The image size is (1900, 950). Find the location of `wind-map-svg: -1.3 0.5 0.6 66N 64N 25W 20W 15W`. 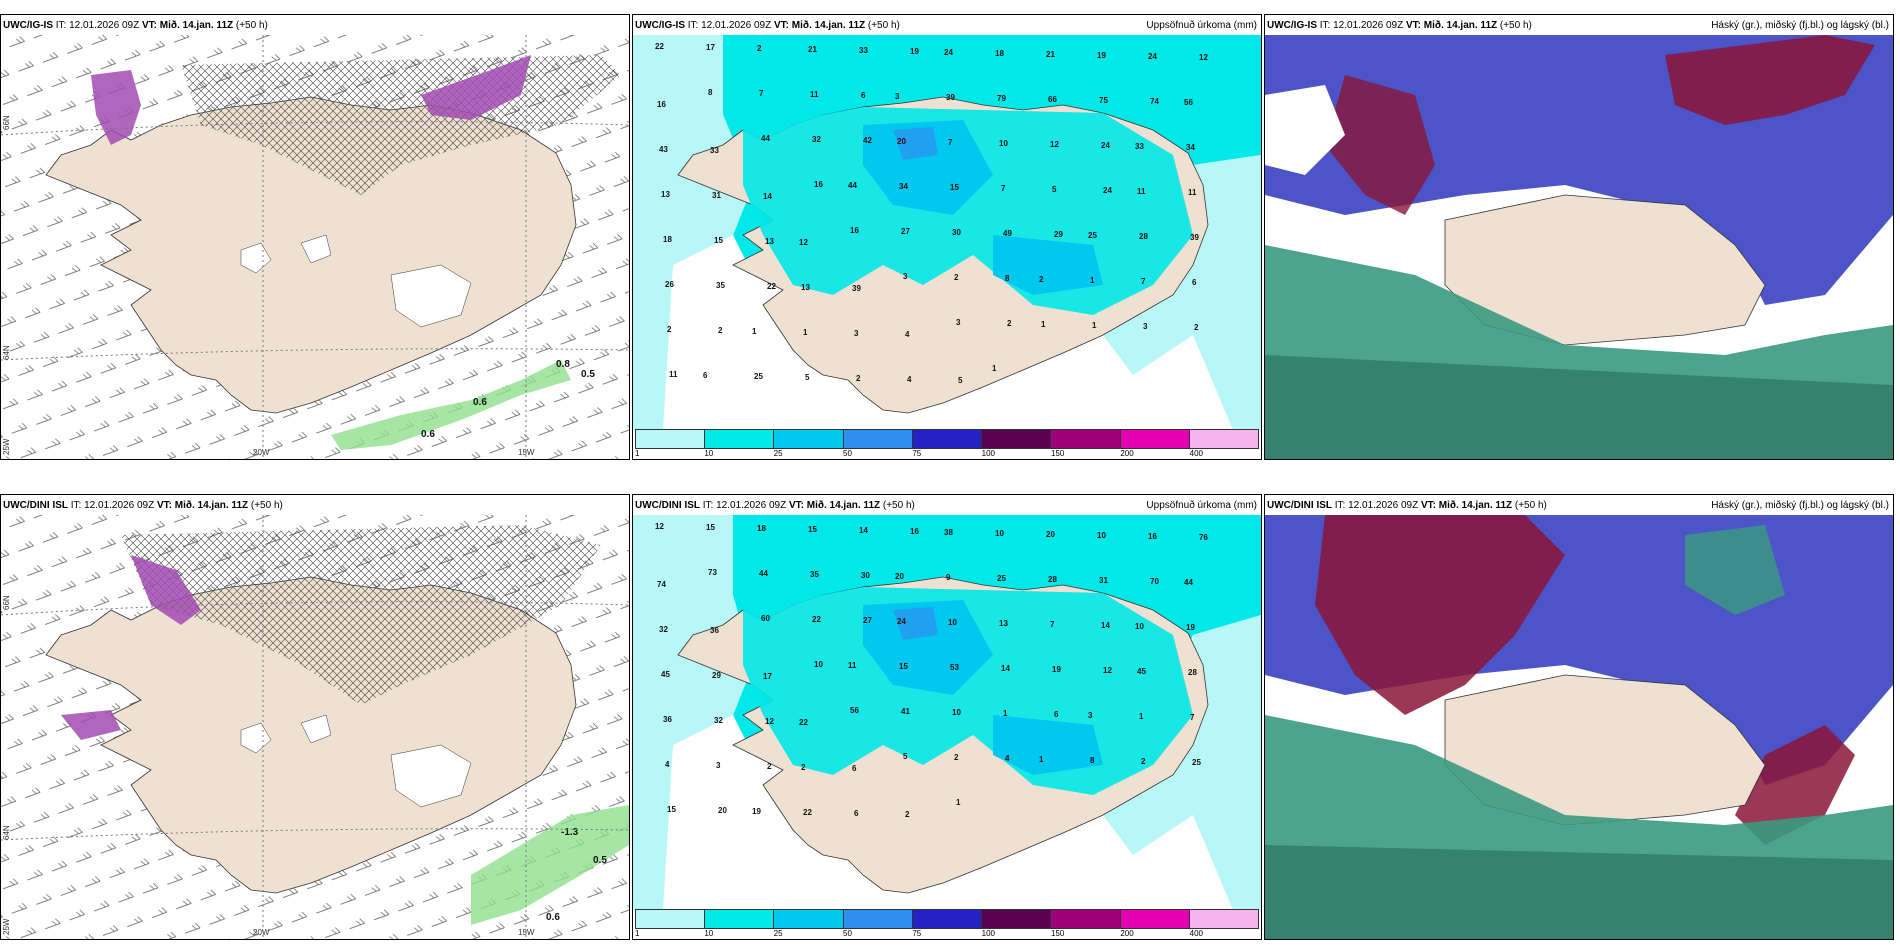

wind-map-svg: -1.3 0.5 0.6 66N 64N 25W 20W 15W is located at coordinates (315, 727).